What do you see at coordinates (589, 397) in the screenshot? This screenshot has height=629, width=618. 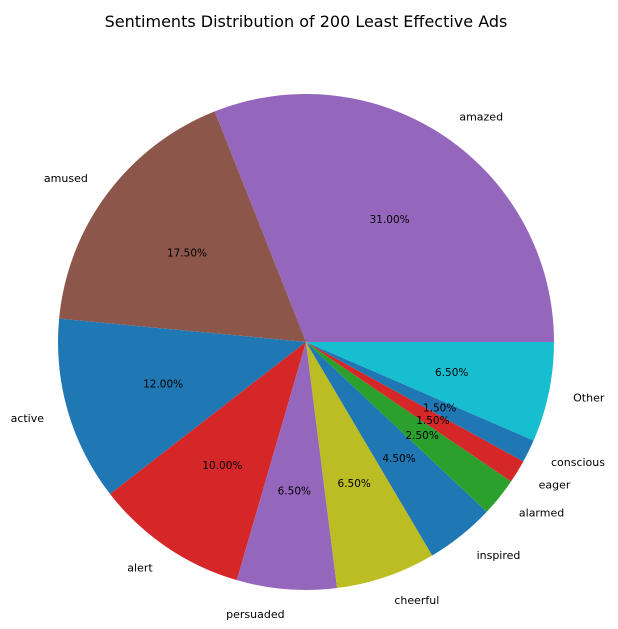 I see `slice-label-other: Other` at bounding box center [589, 397].